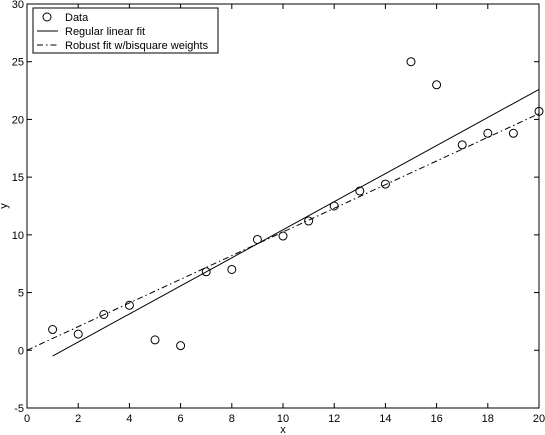 This screenshot has width=545, height=435. I want to click on y-tick-label: 25, so click(18, 63).